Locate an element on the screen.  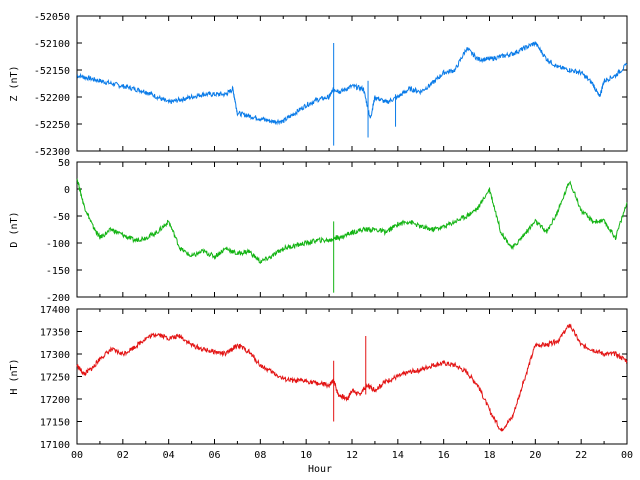
y-tick-label: -100 is located at coordinates (58, 244).